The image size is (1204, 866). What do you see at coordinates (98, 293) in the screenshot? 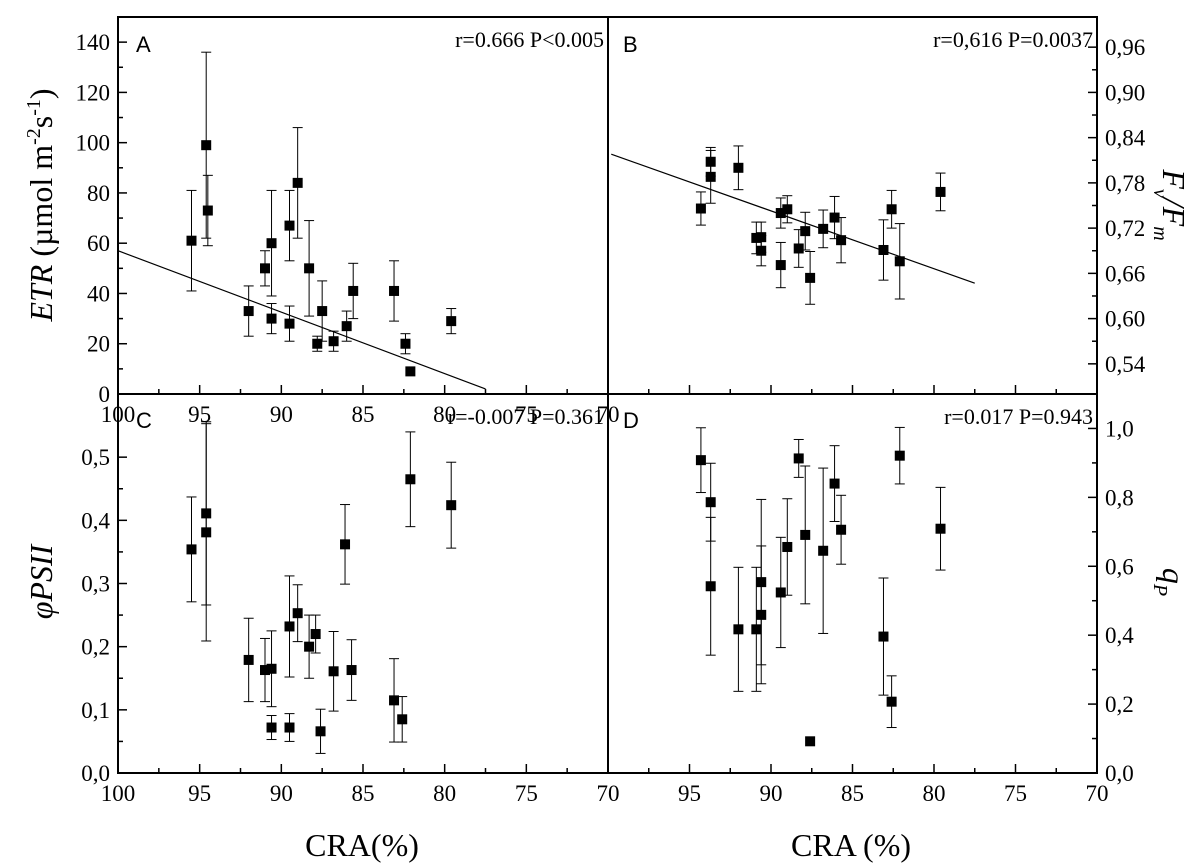
I see `y-tick-label: 40` at bounding box center [98, 293].